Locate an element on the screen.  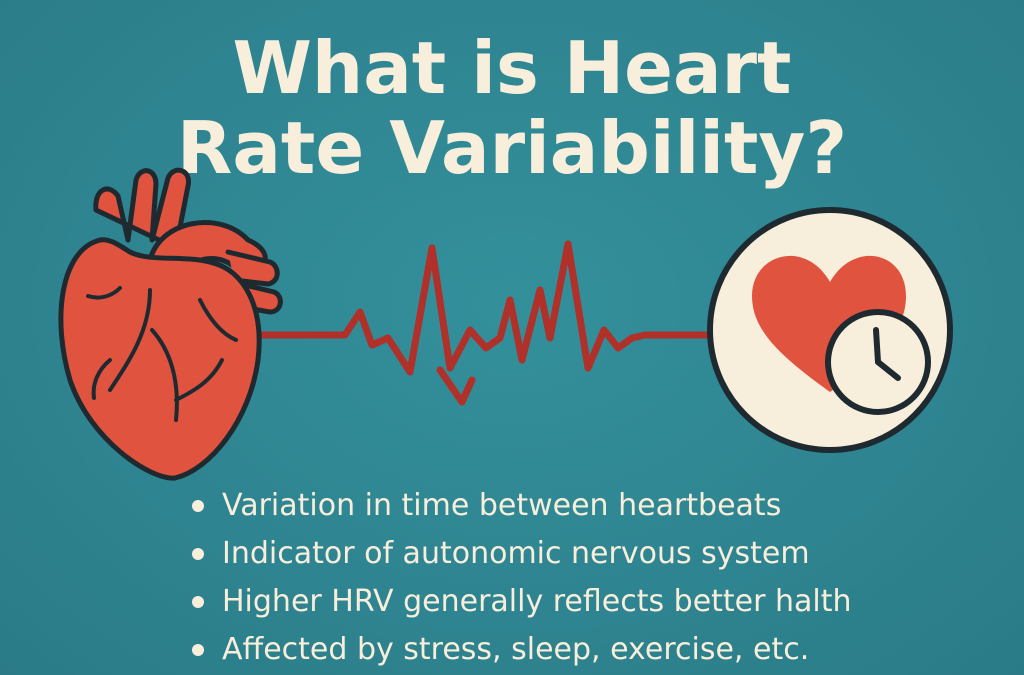
bullet-text: Variation in time between heartbeats is located at coordinates (502, 505).